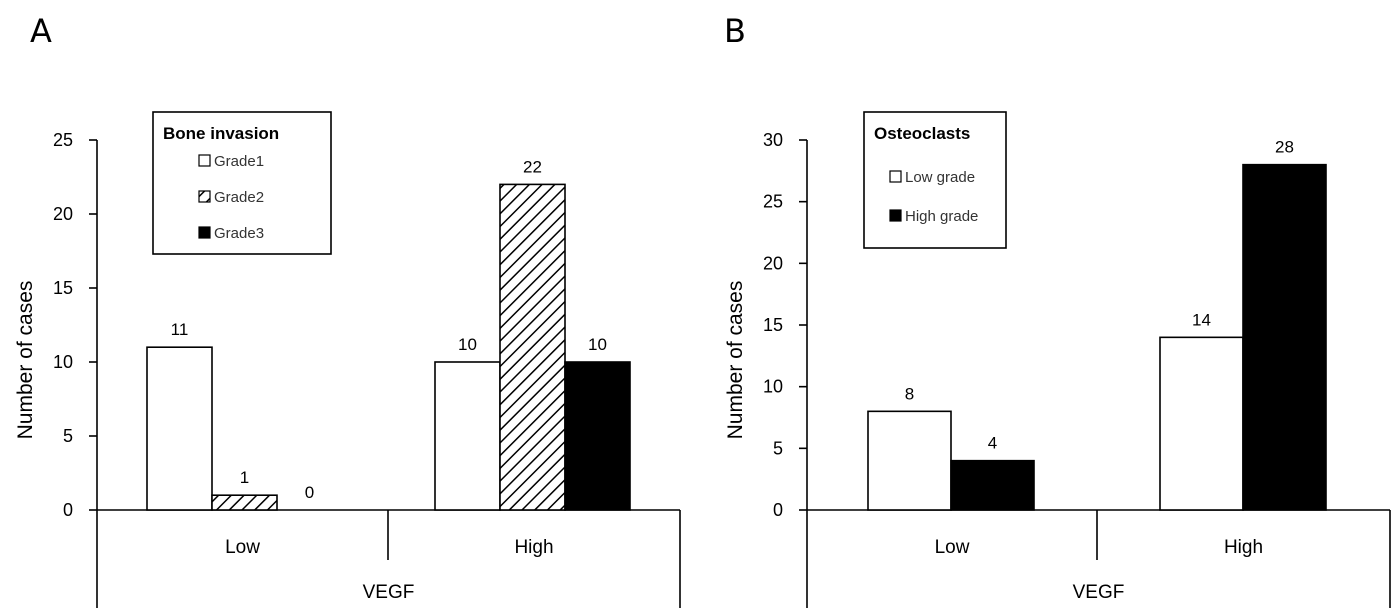  What do you see at coordinates (922, 133) in the screenshot?
I see `legend-title: Osteoclasts` at bounding box center [922, 133].